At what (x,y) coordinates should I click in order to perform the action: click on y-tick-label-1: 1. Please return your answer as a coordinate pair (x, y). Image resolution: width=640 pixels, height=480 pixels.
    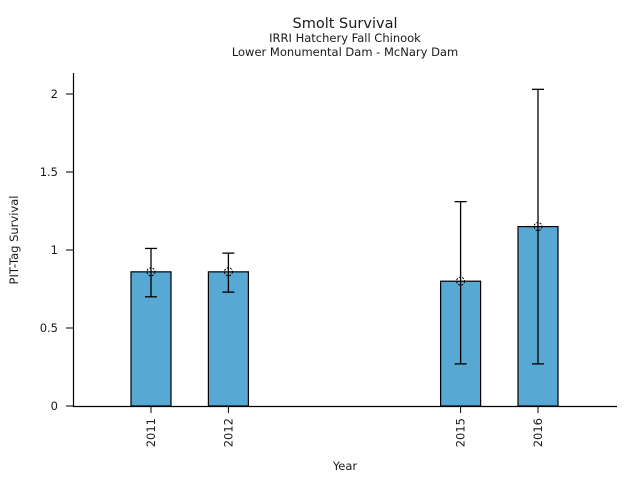
    Looking at the image, I should click on (54, 250).